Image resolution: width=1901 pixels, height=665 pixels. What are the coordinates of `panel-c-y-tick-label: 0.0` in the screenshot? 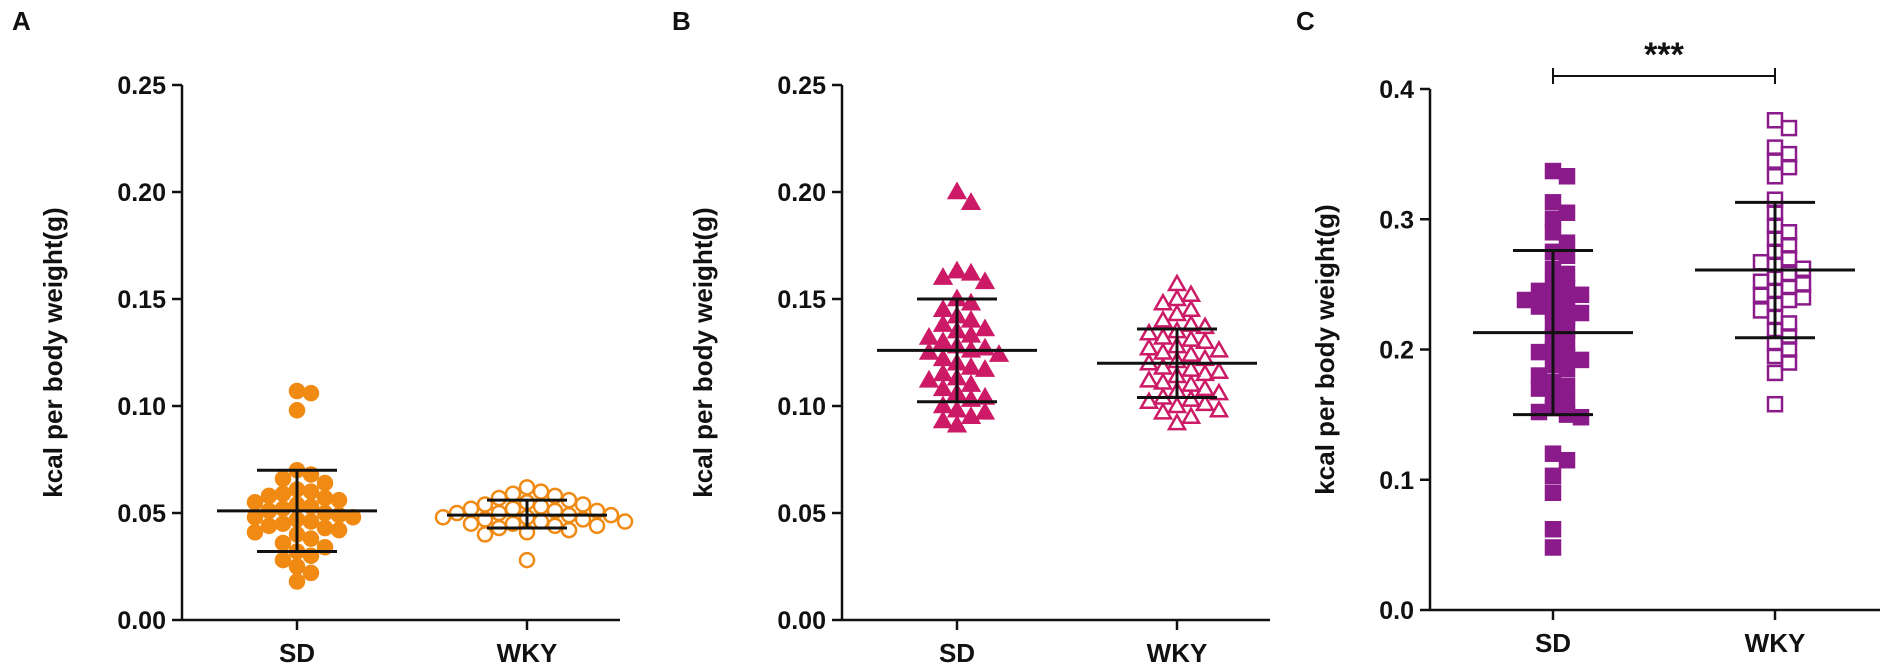 It's located at (1396, 611).